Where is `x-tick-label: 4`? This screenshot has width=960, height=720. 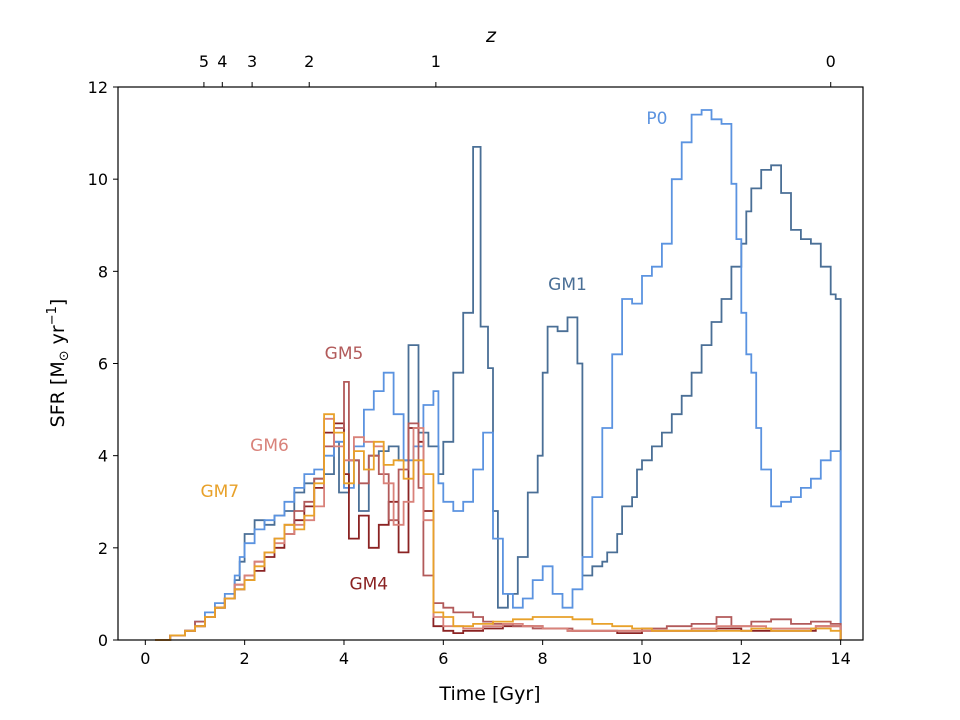 x-tick-label: 4 is located at coordinates (344, 658).